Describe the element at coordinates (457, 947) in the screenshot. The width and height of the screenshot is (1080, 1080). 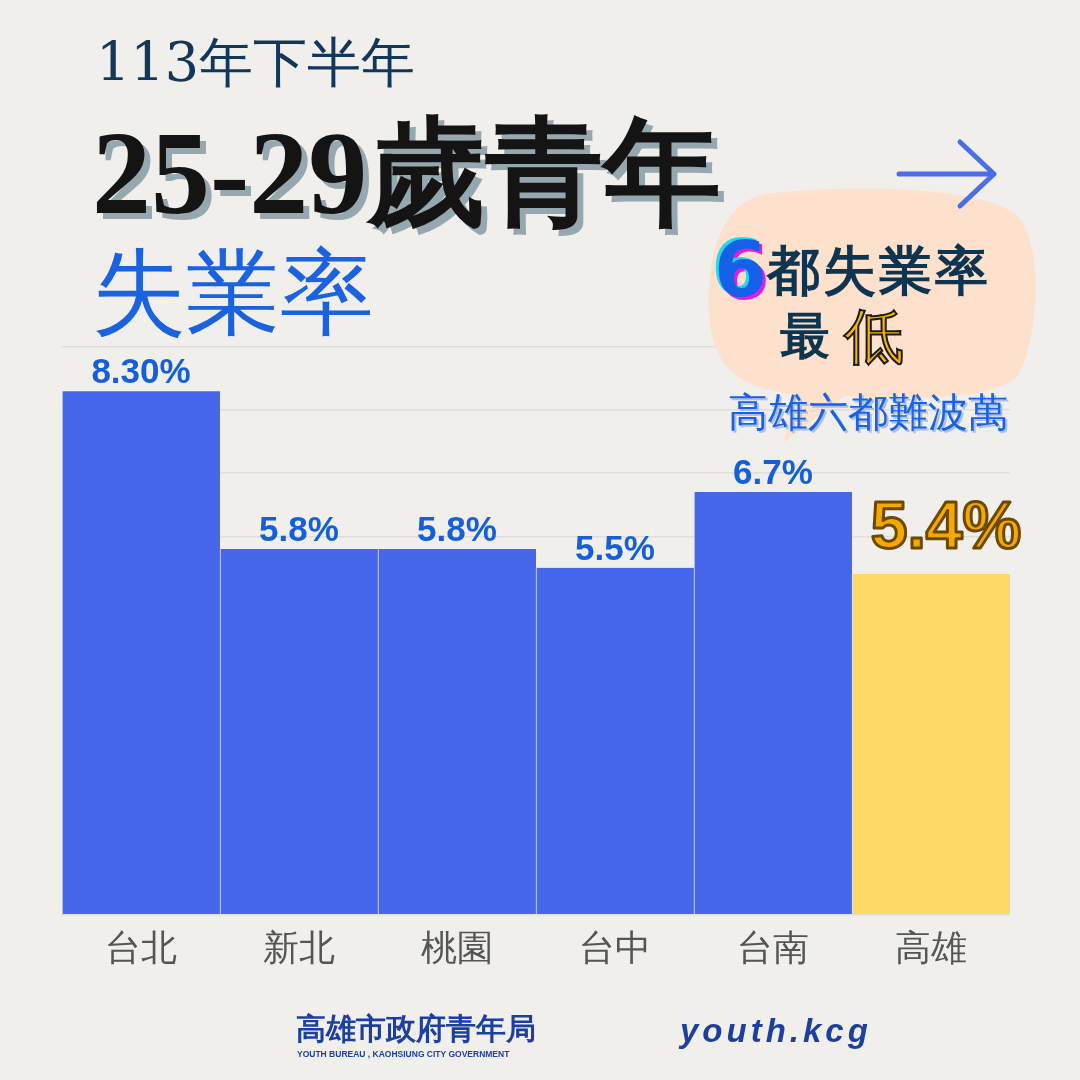
I see `x-tick-label: 桃園` at that location.